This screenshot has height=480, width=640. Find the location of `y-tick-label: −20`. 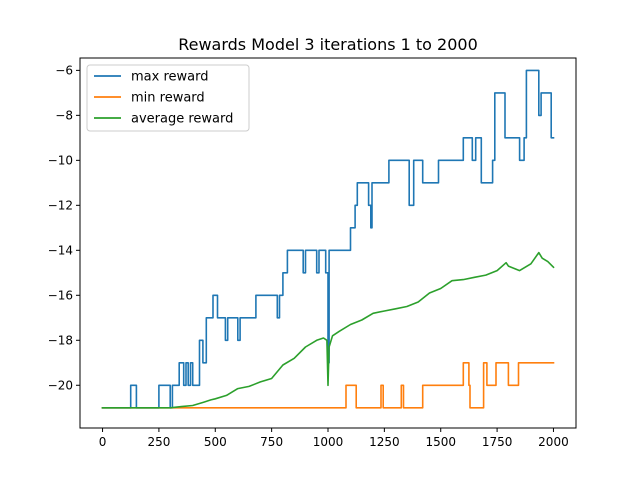

y-tick-label: −20 is located at coordinates (60, 385).